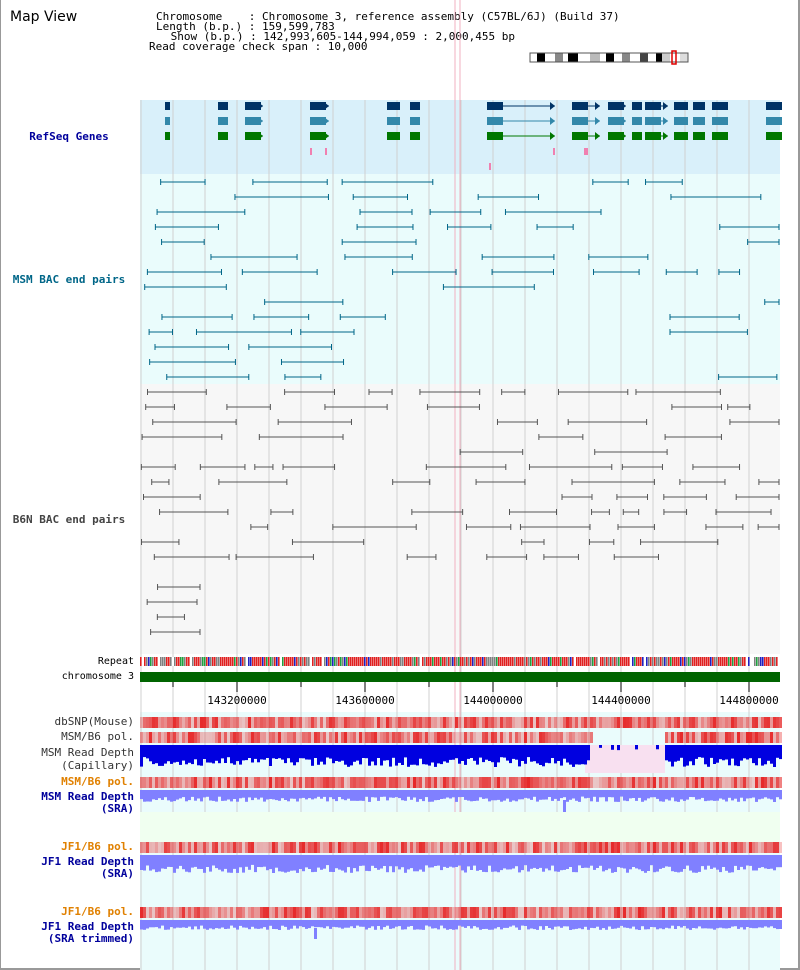 The image size is (800, 970). I want to click on axis-tick-label: 144800000, so click(749, 700).